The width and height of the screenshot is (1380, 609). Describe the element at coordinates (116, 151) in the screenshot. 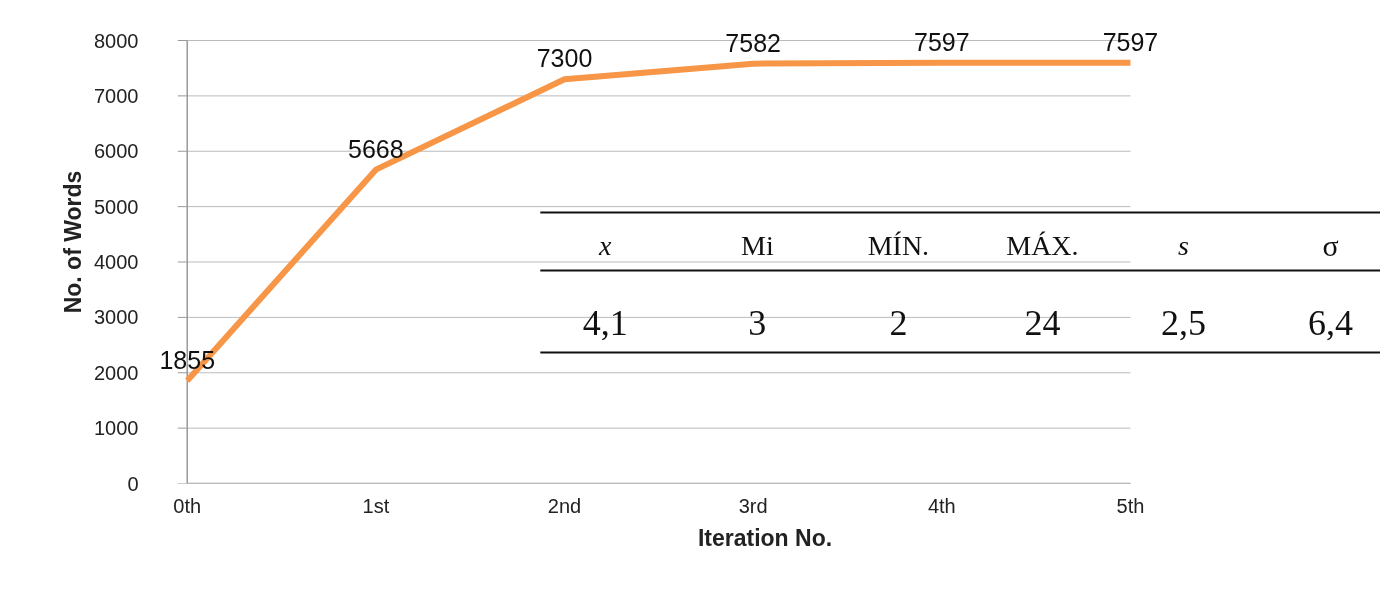

I see `y-tick-label: 6000` at that location.